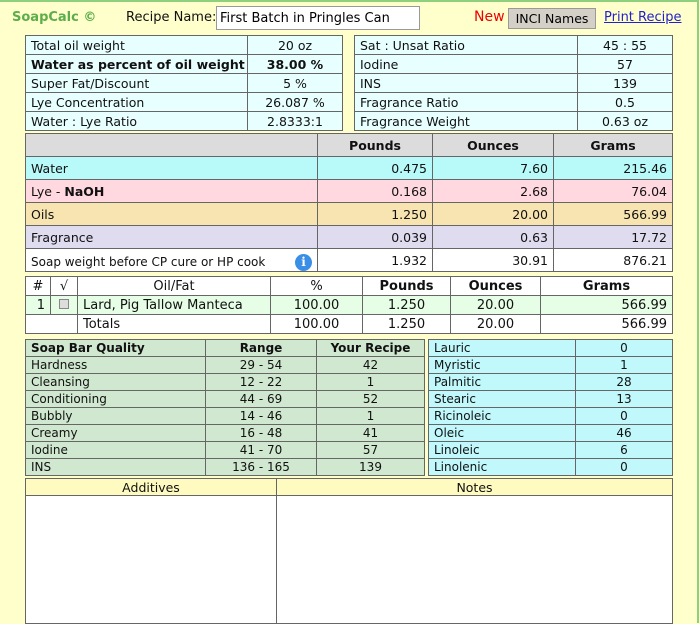  Describe the element at coordinates (375, 145) in the screenshot. I see `pounds-header: Pounds` at that location.